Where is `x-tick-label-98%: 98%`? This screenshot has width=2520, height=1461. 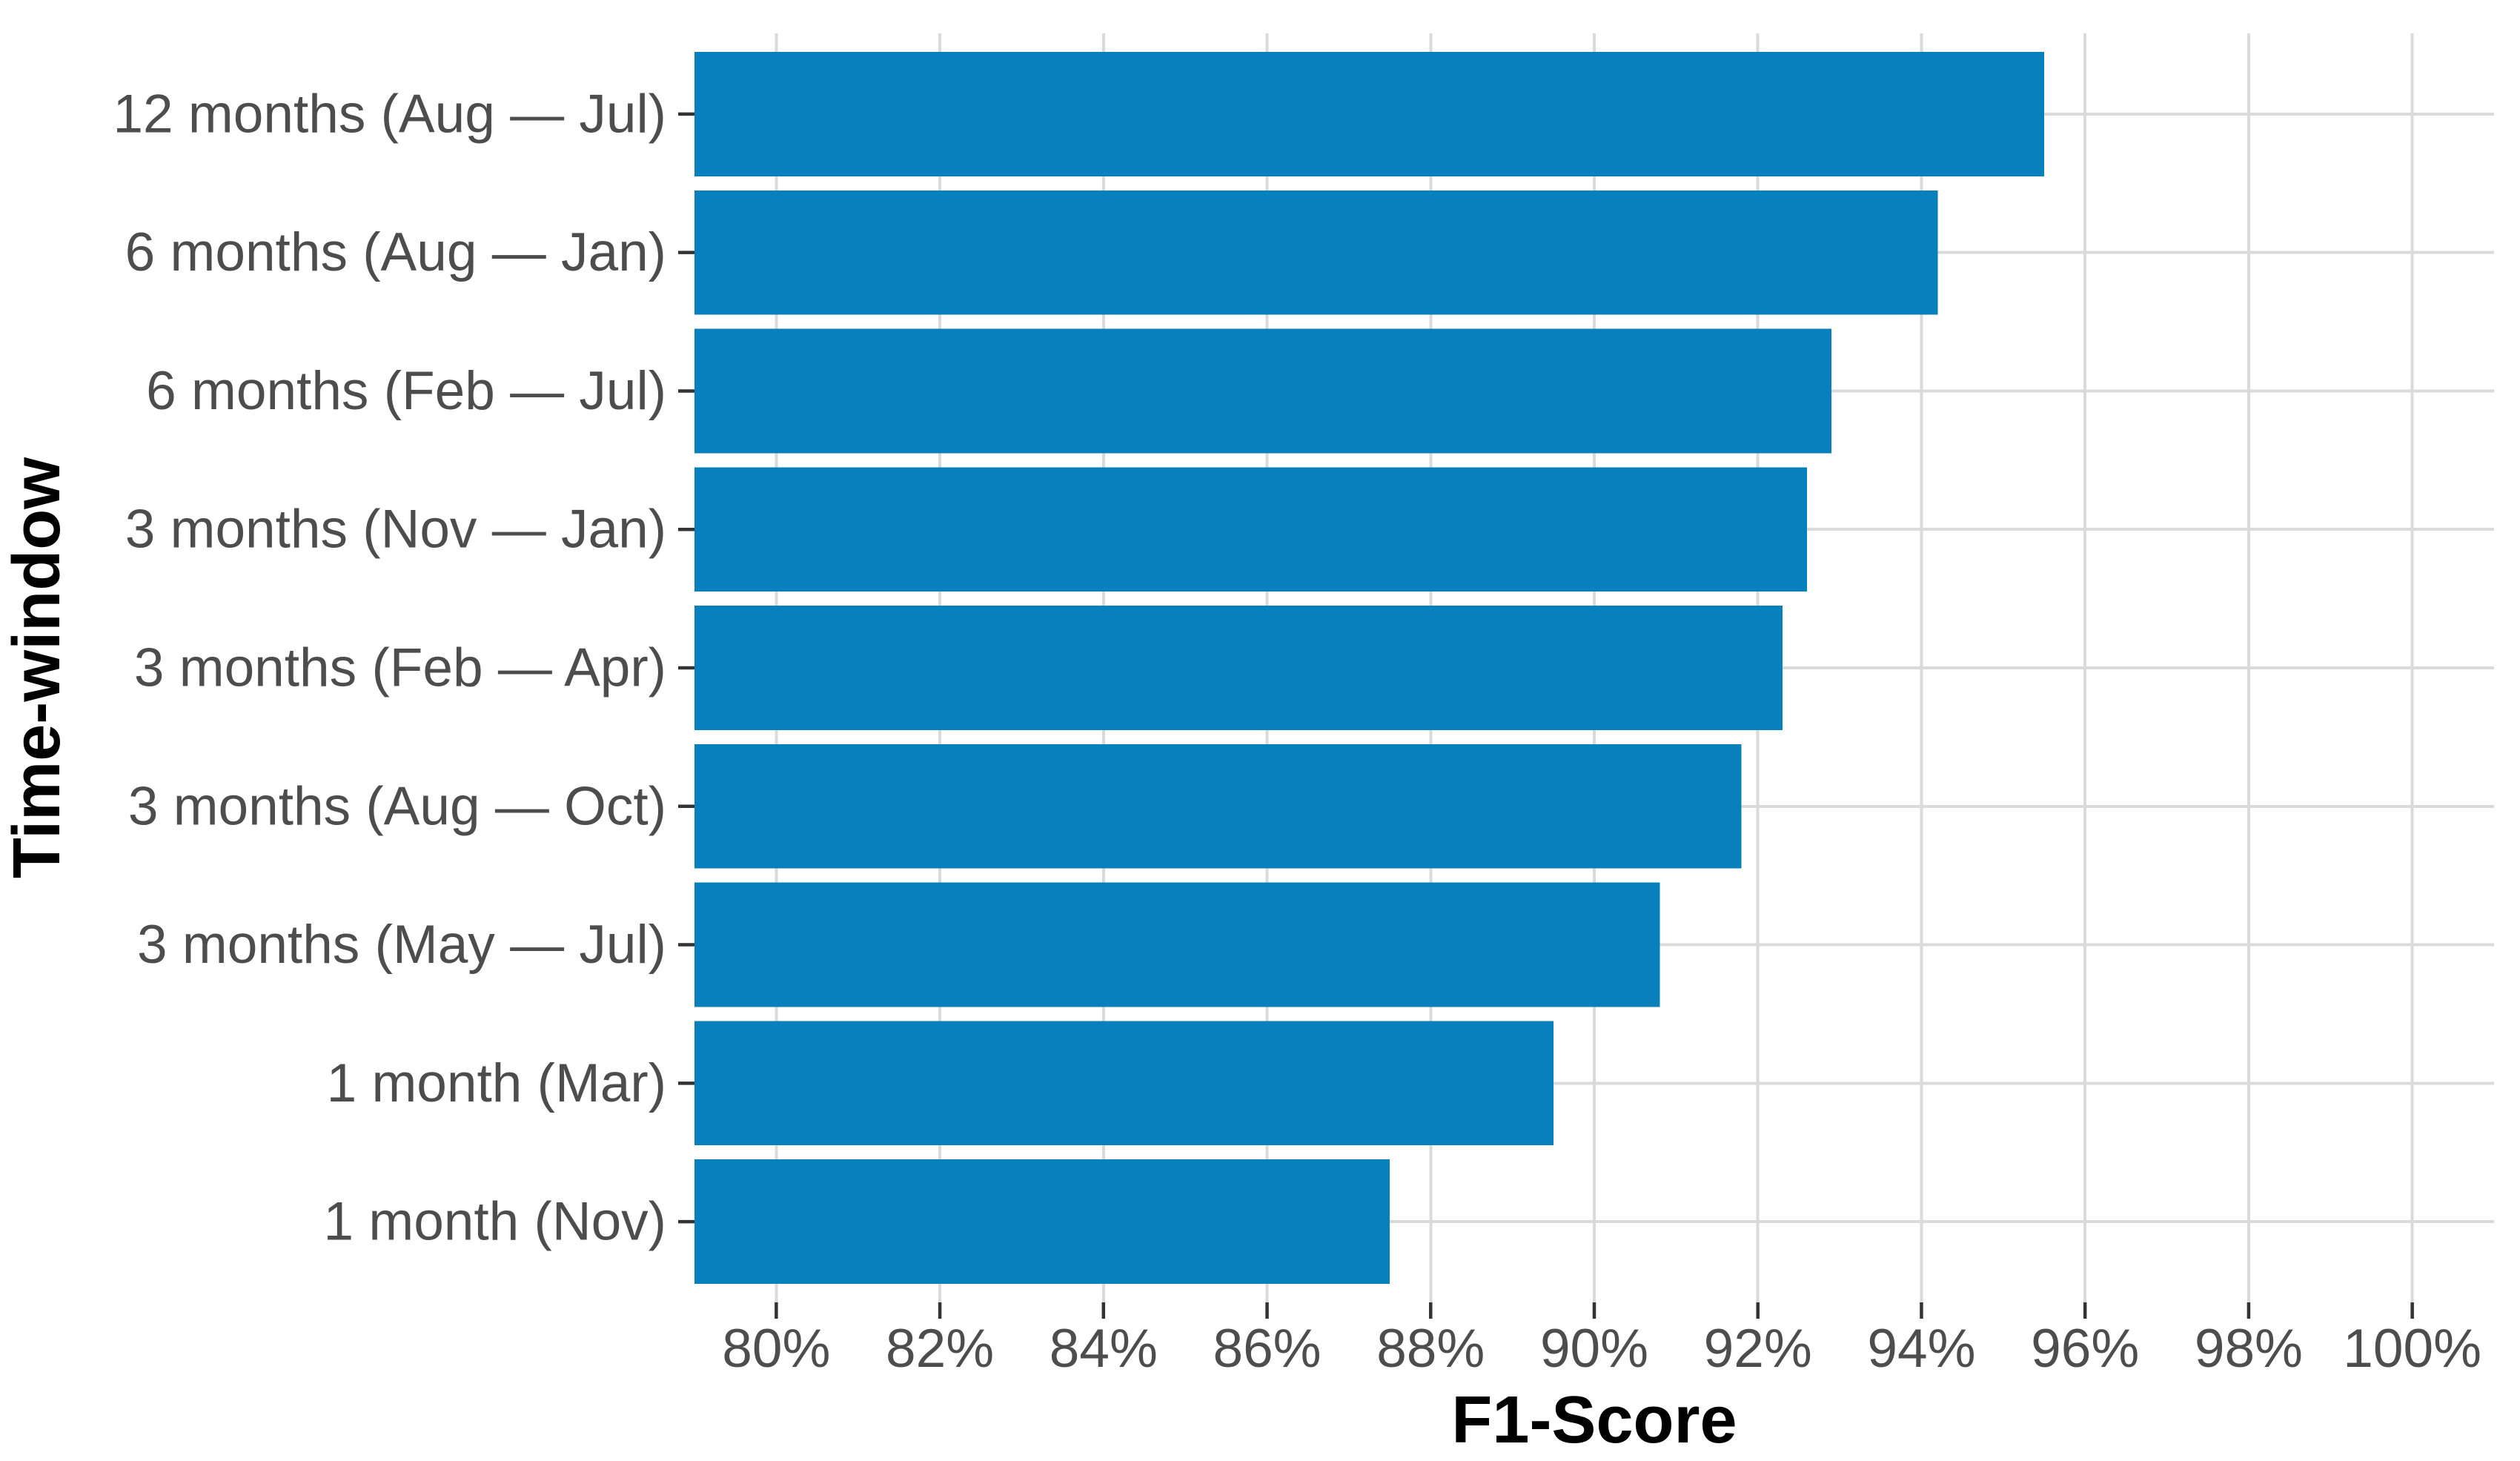 x-tick-label-98%: 98% is located at coordinates (2249, 1349).